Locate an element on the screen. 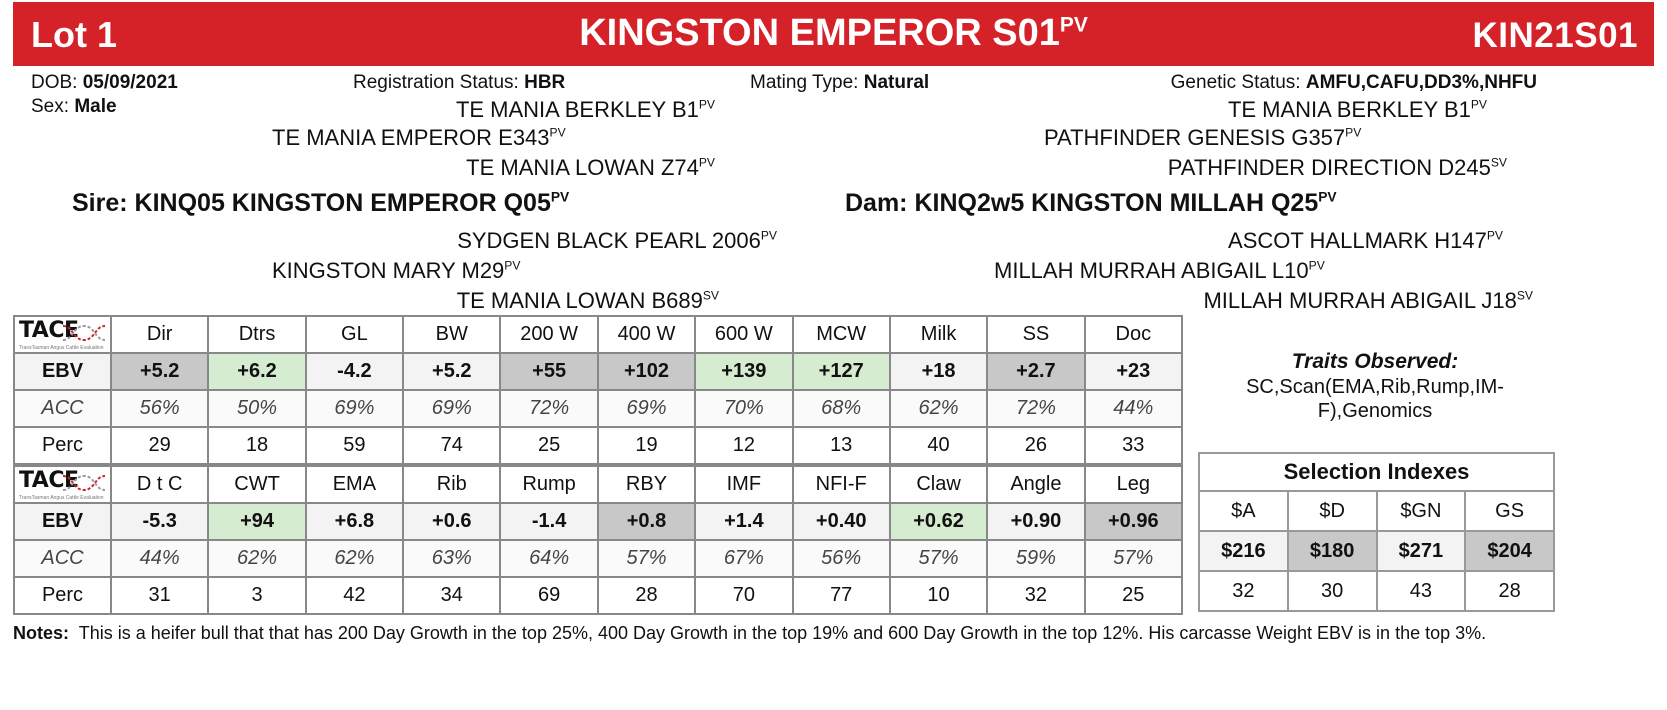 This screenshot has width=1667, height=710. mating-label: Mating Type: is located at coordinates (804, 82).